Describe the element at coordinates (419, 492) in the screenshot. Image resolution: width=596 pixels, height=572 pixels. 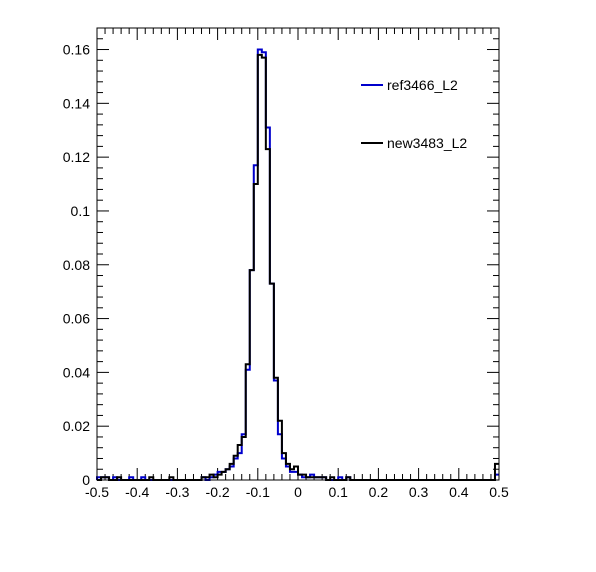
I see `x-tick-label: 0.3` at that location.